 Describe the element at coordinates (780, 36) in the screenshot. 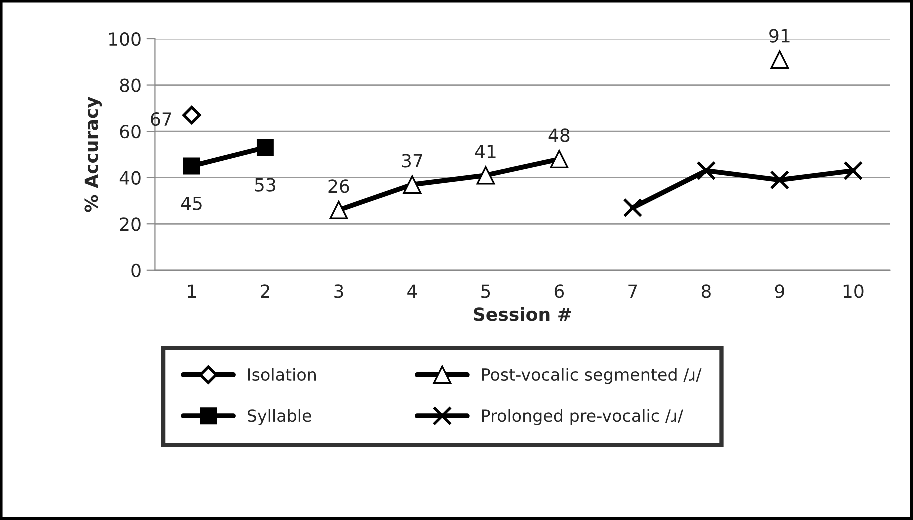

I see `data-label: 91` at that location.